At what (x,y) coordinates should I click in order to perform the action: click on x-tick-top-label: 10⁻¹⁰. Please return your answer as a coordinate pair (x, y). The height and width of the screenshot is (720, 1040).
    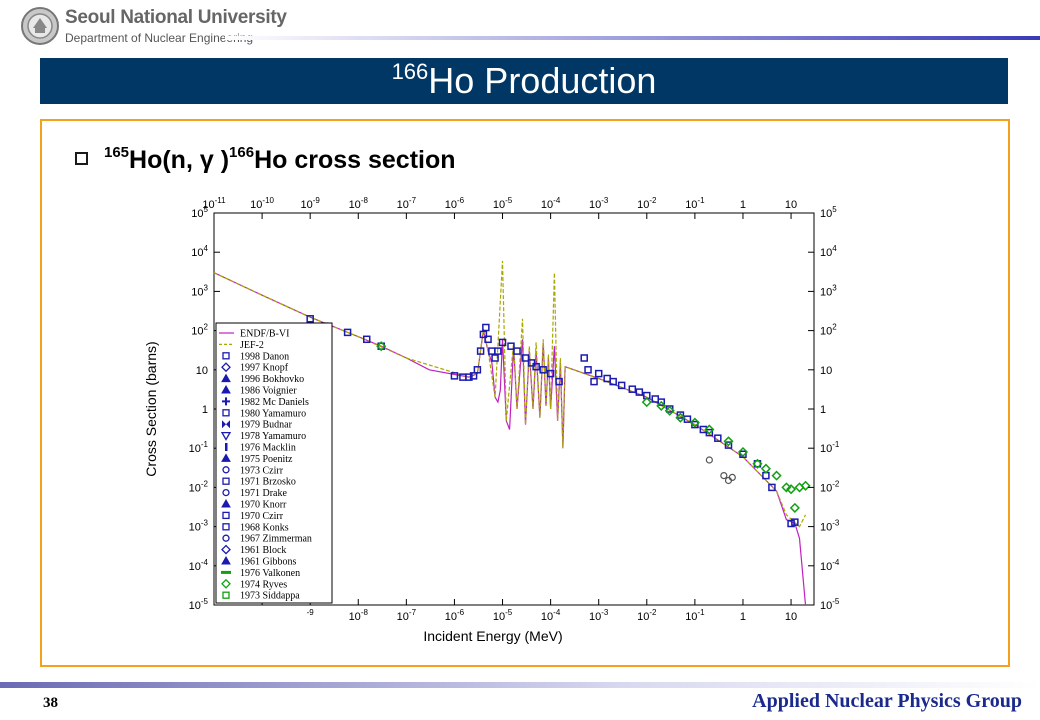
    Looking at the image, I should click on (262, 203).